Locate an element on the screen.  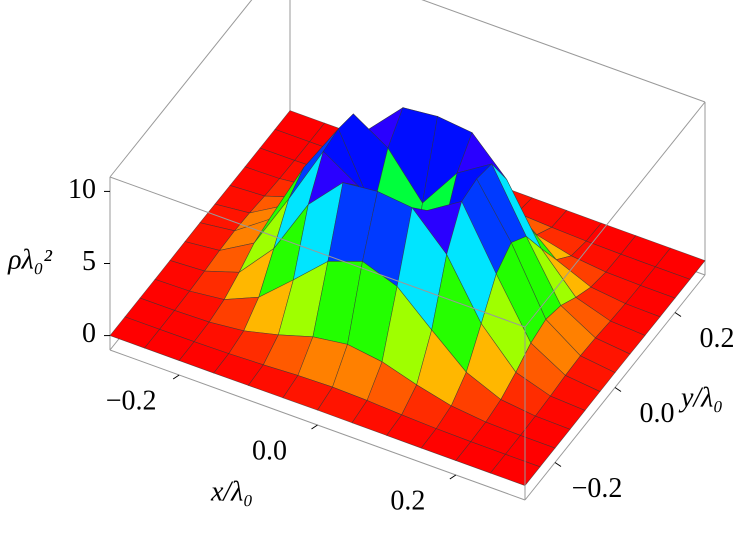
surface-patch is located at coordinates (515, 469).